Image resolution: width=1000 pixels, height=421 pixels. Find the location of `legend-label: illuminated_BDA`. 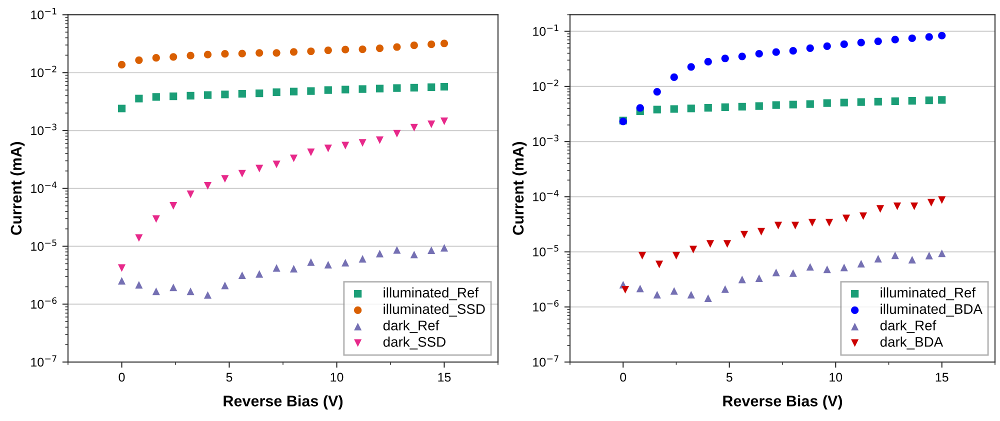

legend-label: illuminated_BDA is located at coordinates (931, 310).